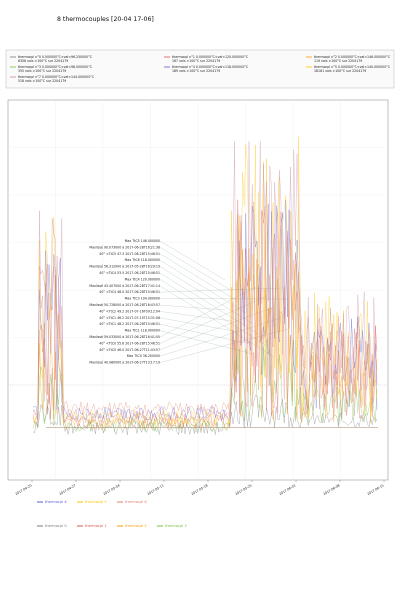 The image size is (400, 600). Describe the element at coordinates (338, 61) in the screenshot. I see `legend-count: 119 vals >100°C sur 2204179` at that location.